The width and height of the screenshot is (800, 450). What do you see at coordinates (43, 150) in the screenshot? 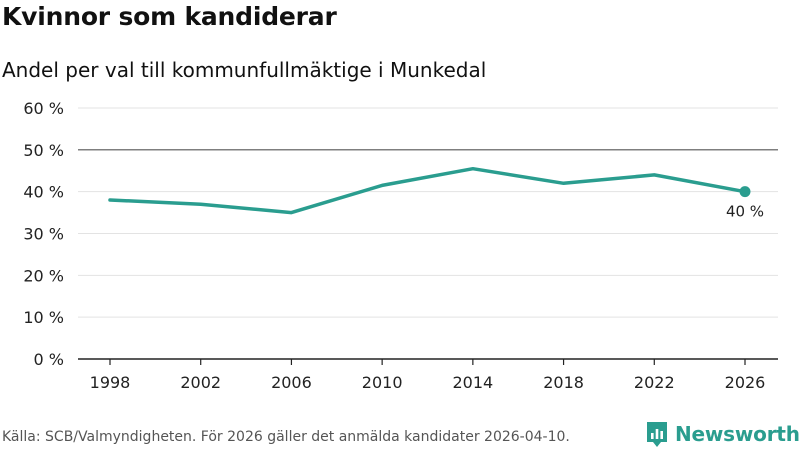
I see `y-tick-label: 50 %` at bounding box center [43, 150].